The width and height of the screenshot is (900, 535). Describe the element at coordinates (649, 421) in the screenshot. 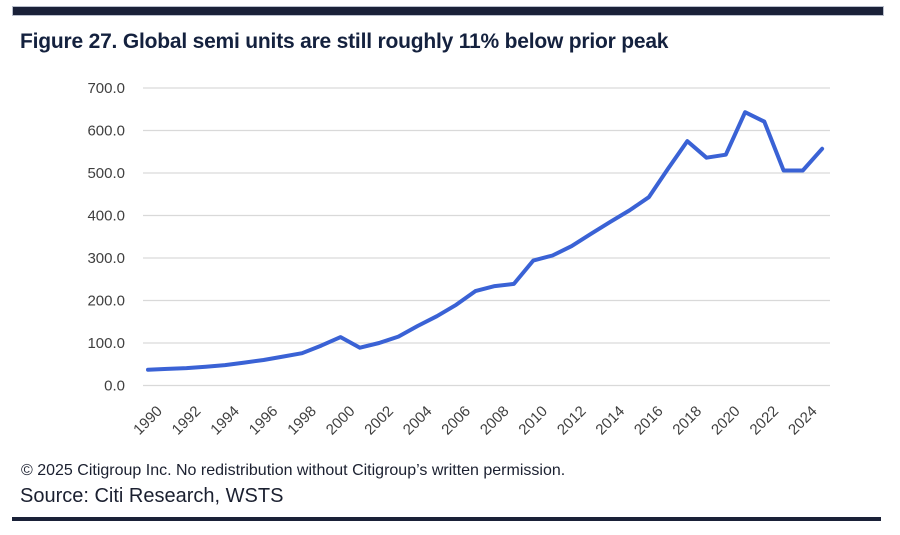

I see `x-axis-label: 2016` at that location.